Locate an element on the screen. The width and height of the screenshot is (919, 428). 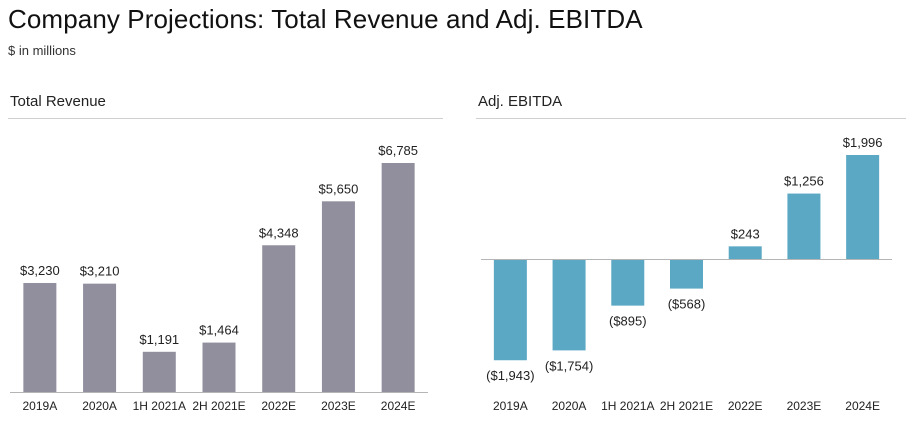
page-subtitle: $ in millions is located at coordinates (42, 50).